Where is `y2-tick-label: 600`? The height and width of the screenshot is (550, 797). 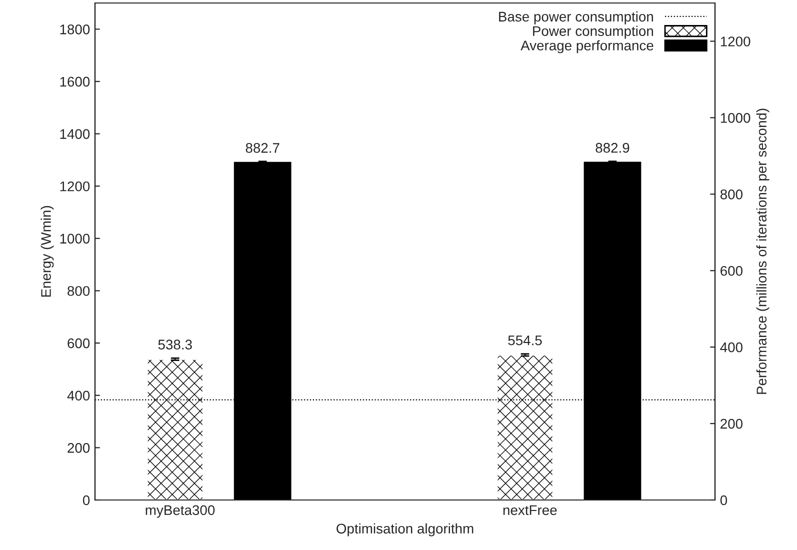
y2-tick-label: 600 is located at coordinates (731, 271).